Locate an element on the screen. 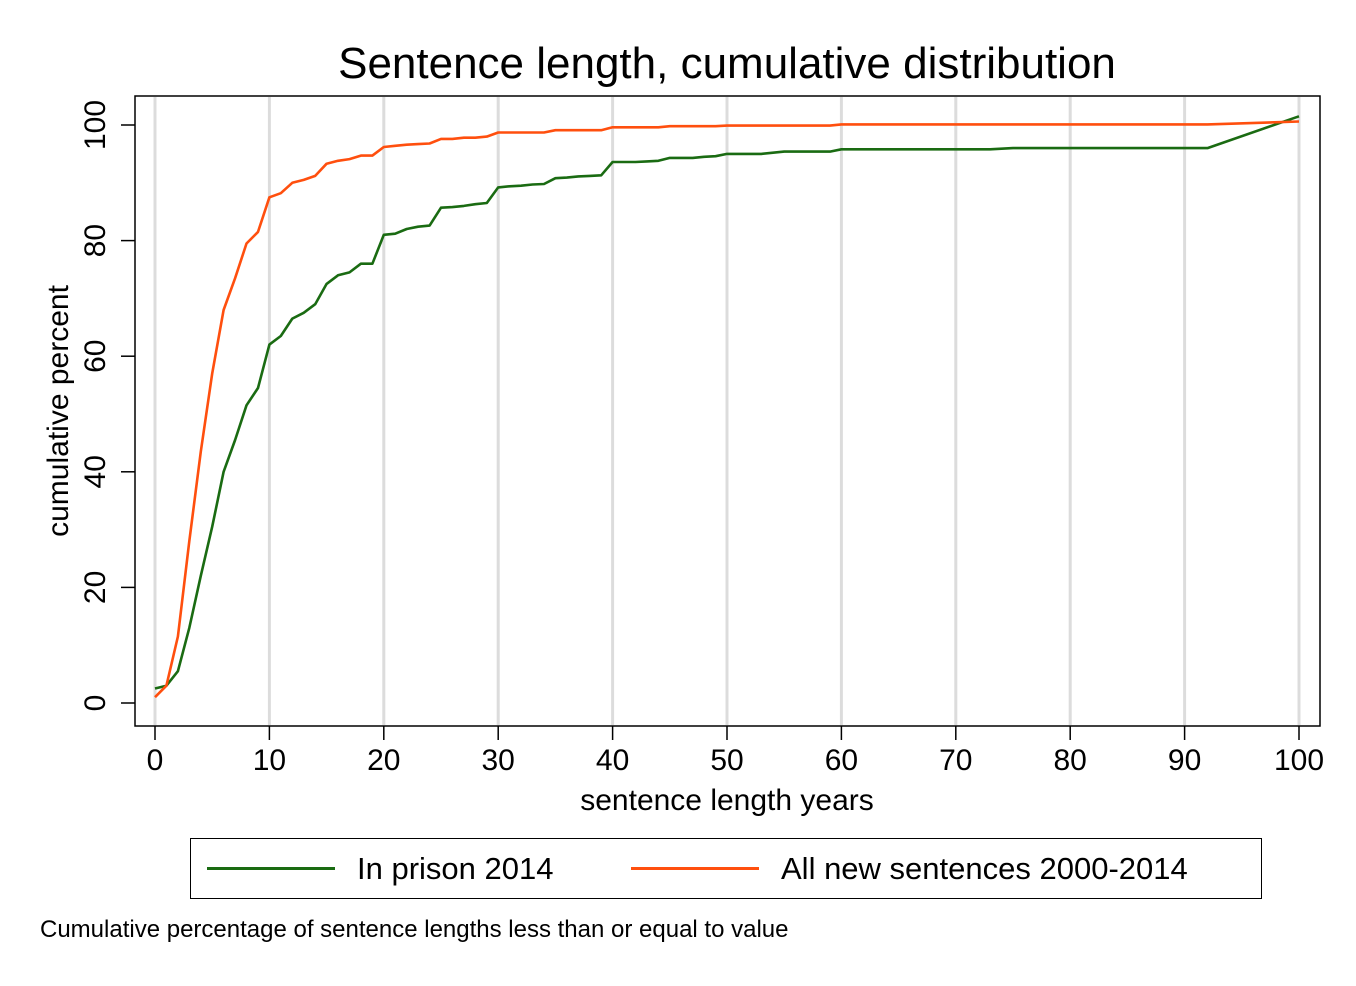 The height and width of the screenshot is (986, 1356). x-tick-label-0: 0 is located at coordinates (155, 760).